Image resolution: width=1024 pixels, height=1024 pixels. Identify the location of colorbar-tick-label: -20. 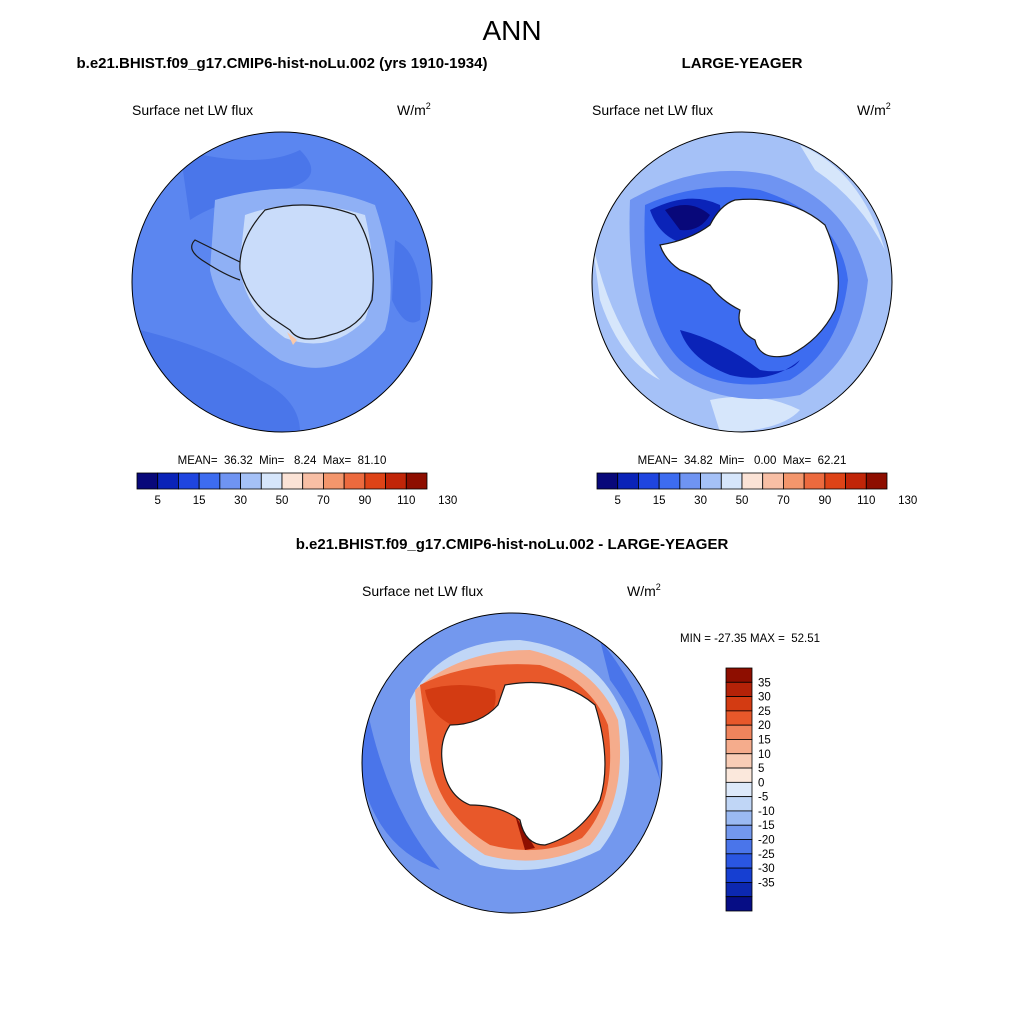
(766, 841).